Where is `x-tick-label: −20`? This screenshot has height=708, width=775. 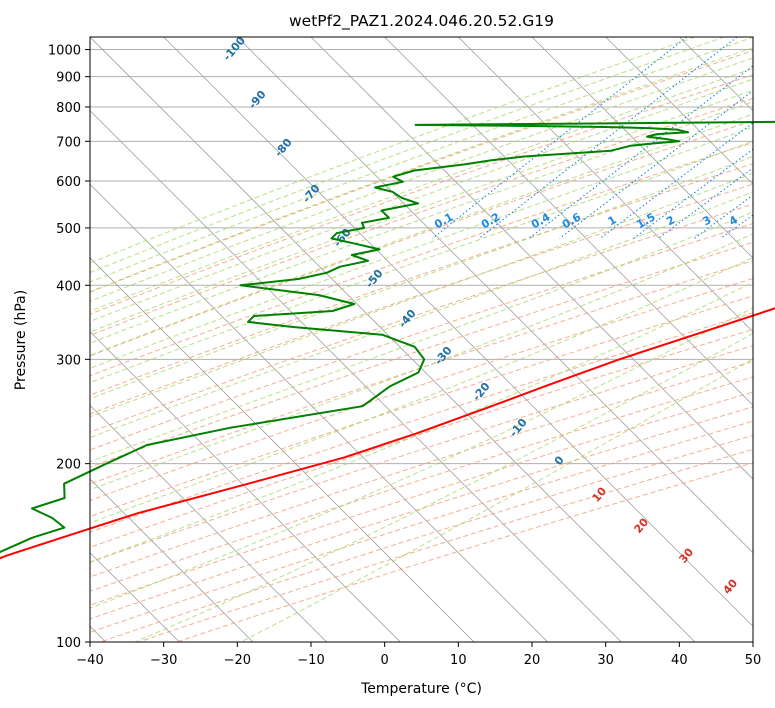
x-tick-label: −20 is located at coordinates (237, 660).